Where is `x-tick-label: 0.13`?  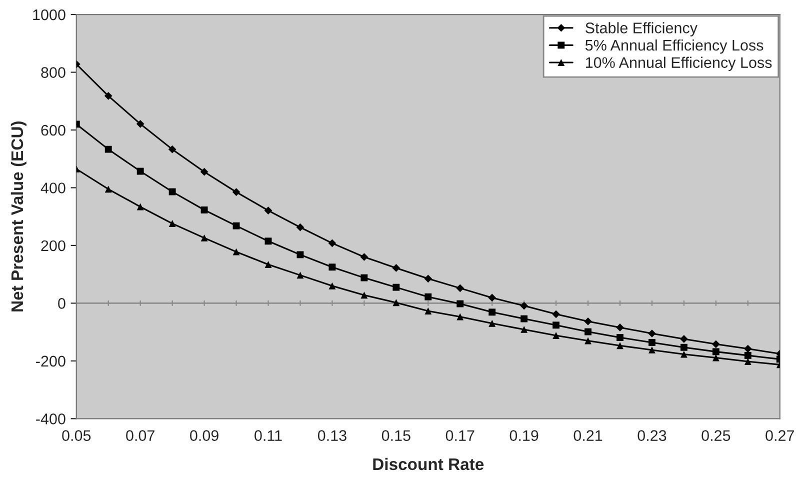
x-tick-label: 0.13 is located at coordinates (332, 435).